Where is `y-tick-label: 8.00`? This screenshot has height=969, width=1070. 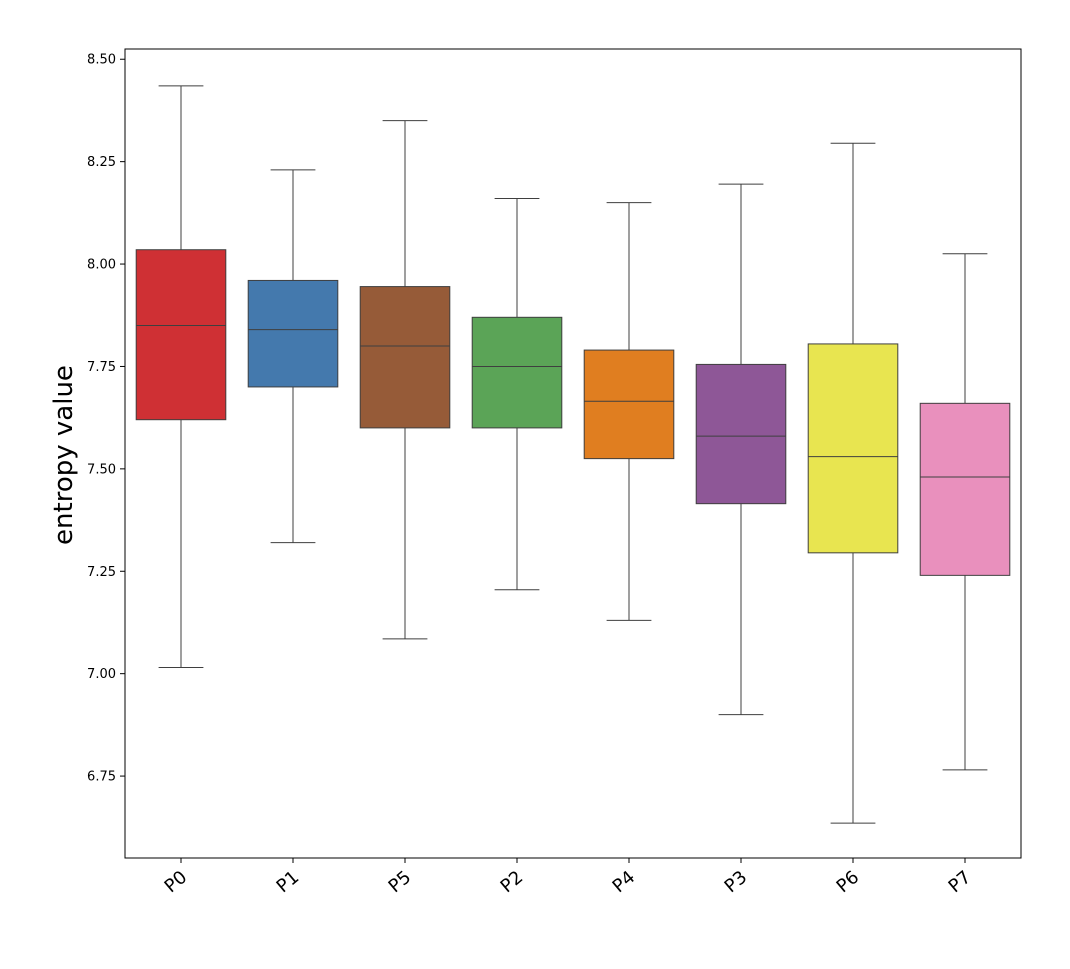 y-tick-label: 8.00 is located at coordinates (101, 265).